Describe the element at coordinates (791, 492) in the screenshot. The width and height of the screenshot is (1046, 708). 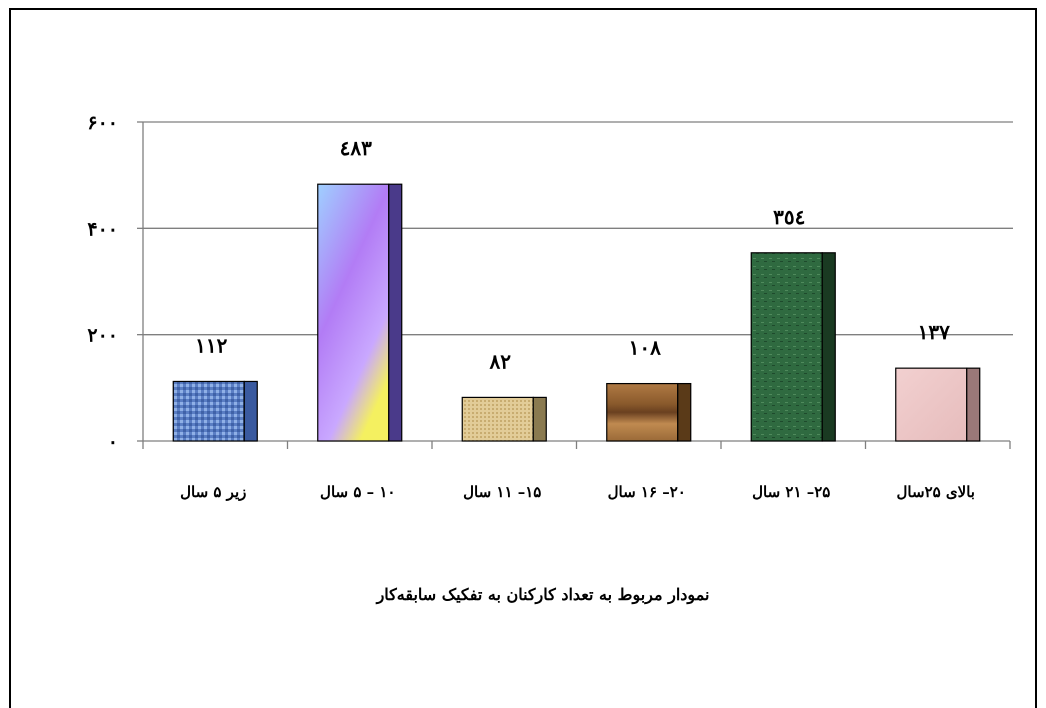
I see `category-label: ۲۵– ۲۱ سال` at that location.